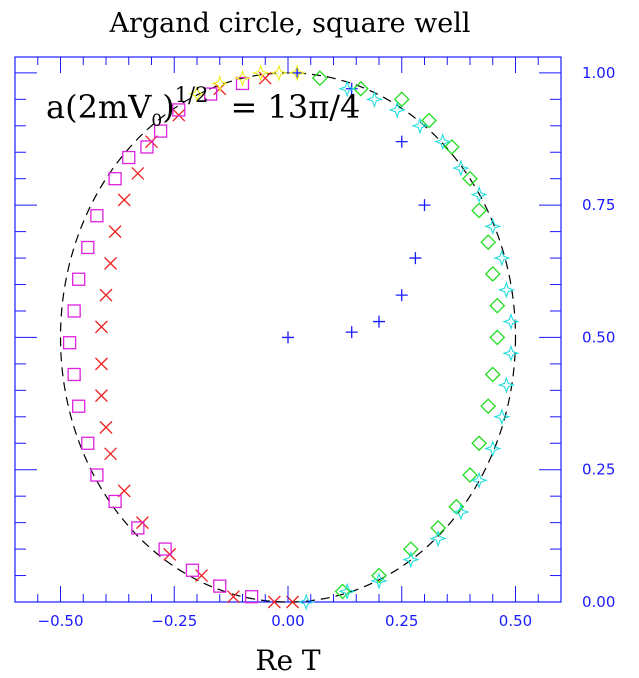 This screenshot has width=639, height=678. Describe the element at coordinates (598, 205) in the screenshot. I see `y-tick-label: 0.75` at that location.